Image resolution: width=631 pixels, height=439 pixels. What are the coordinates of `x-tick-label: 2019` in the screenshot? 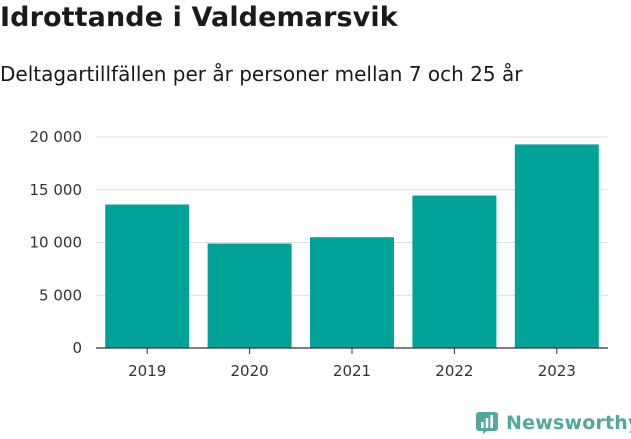 It's located at (147, 371).